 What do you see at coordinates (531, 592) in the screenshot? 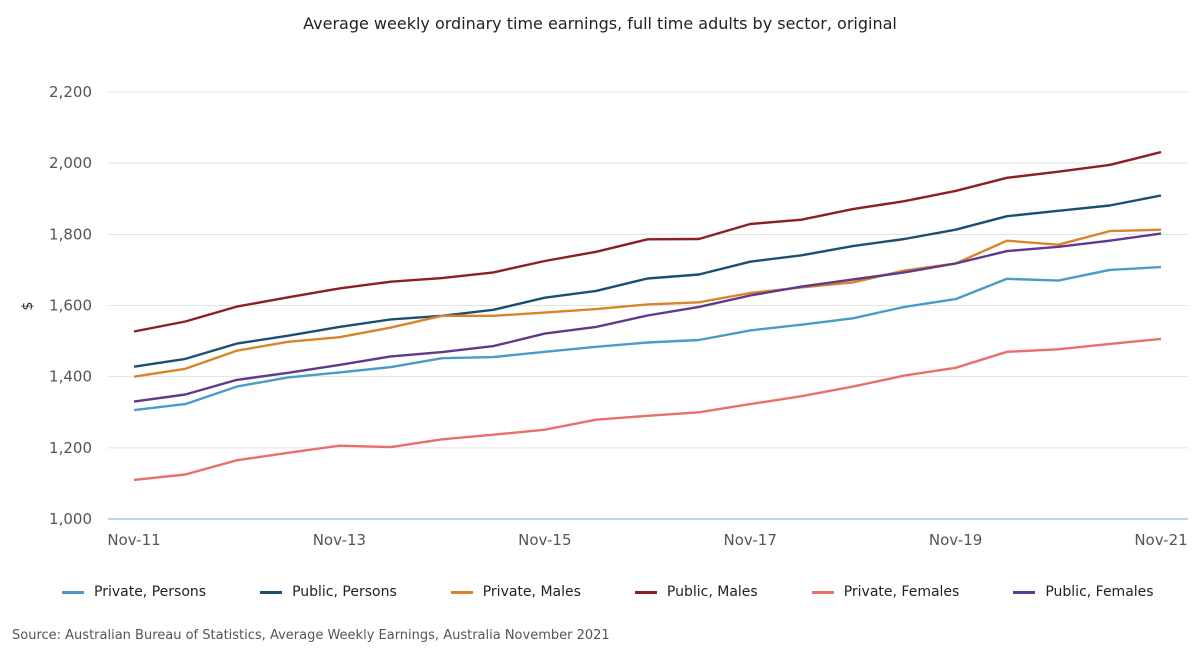
I see `legend-label: Private, Males` at bounding box center [531, 592].